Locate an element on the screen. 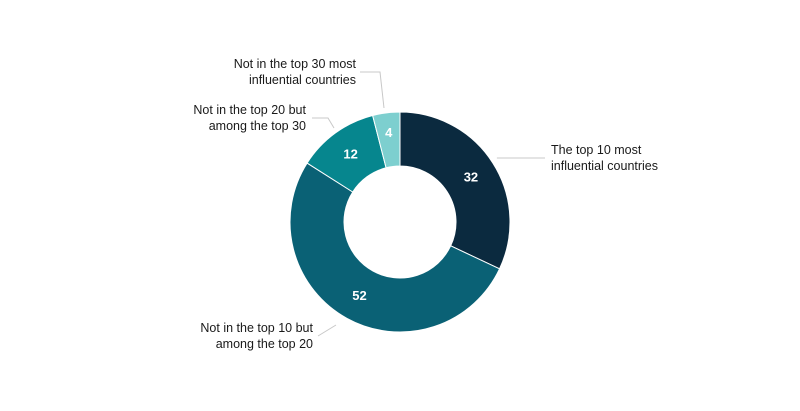 This screenshot has height=411, width=800. callout-label-3-line-1: Not in the top 20 but is located at coordinates (249, 110).